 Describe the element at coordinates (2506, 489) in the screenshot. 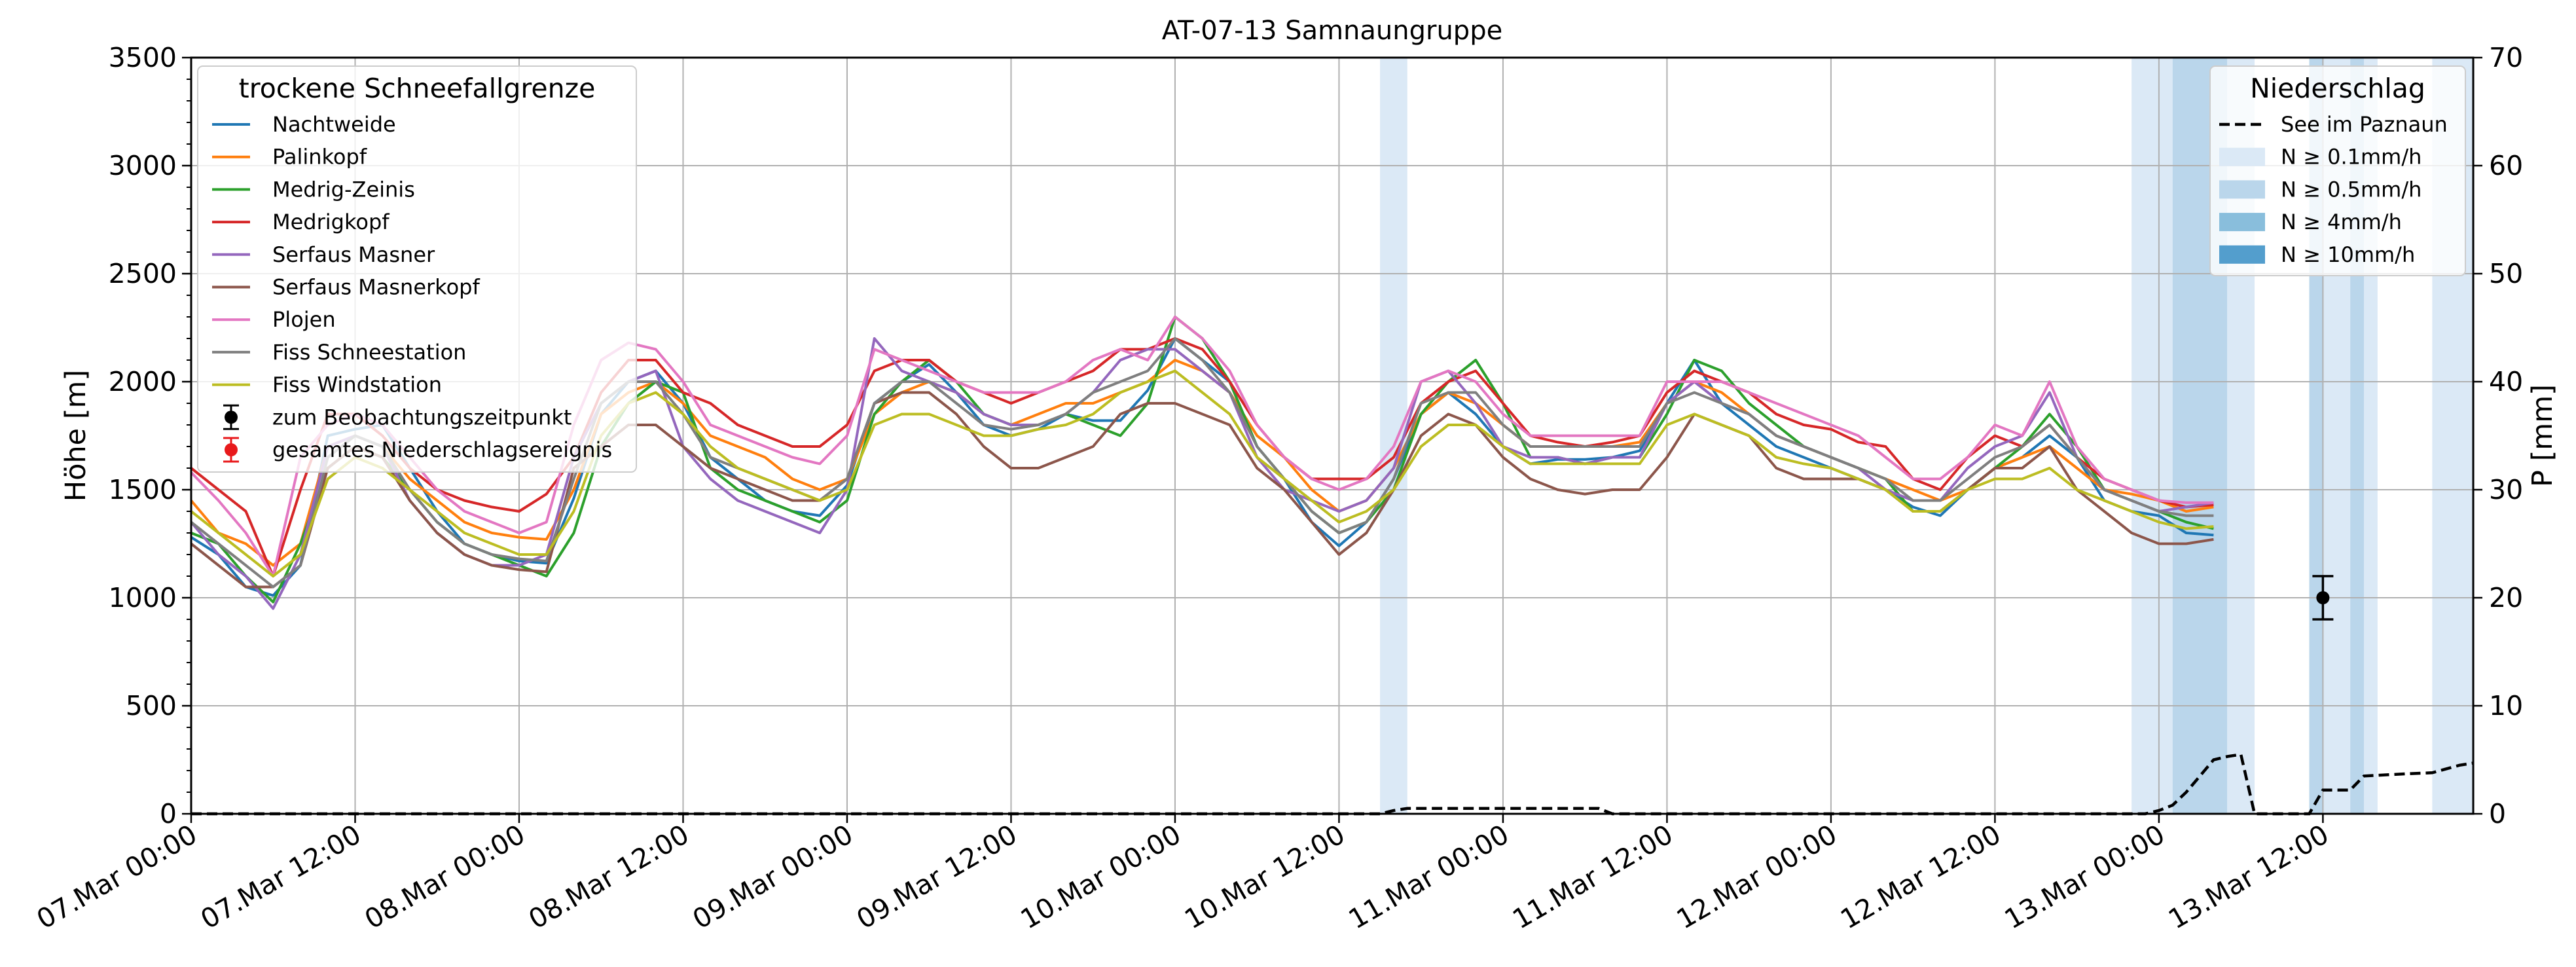

I see `y-right-tick-label-3: 30` at that location.